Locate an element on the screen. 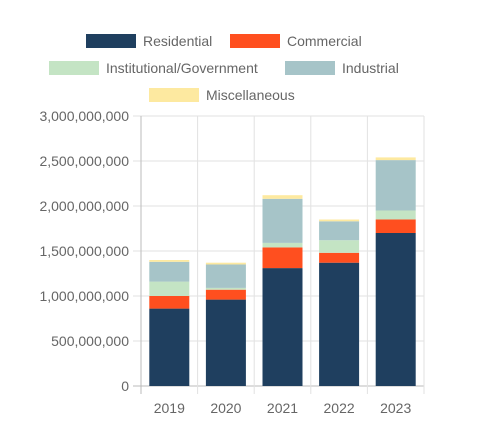  legend-label-institutional-government: Institutional/Government is located at coordinates (182, 68).